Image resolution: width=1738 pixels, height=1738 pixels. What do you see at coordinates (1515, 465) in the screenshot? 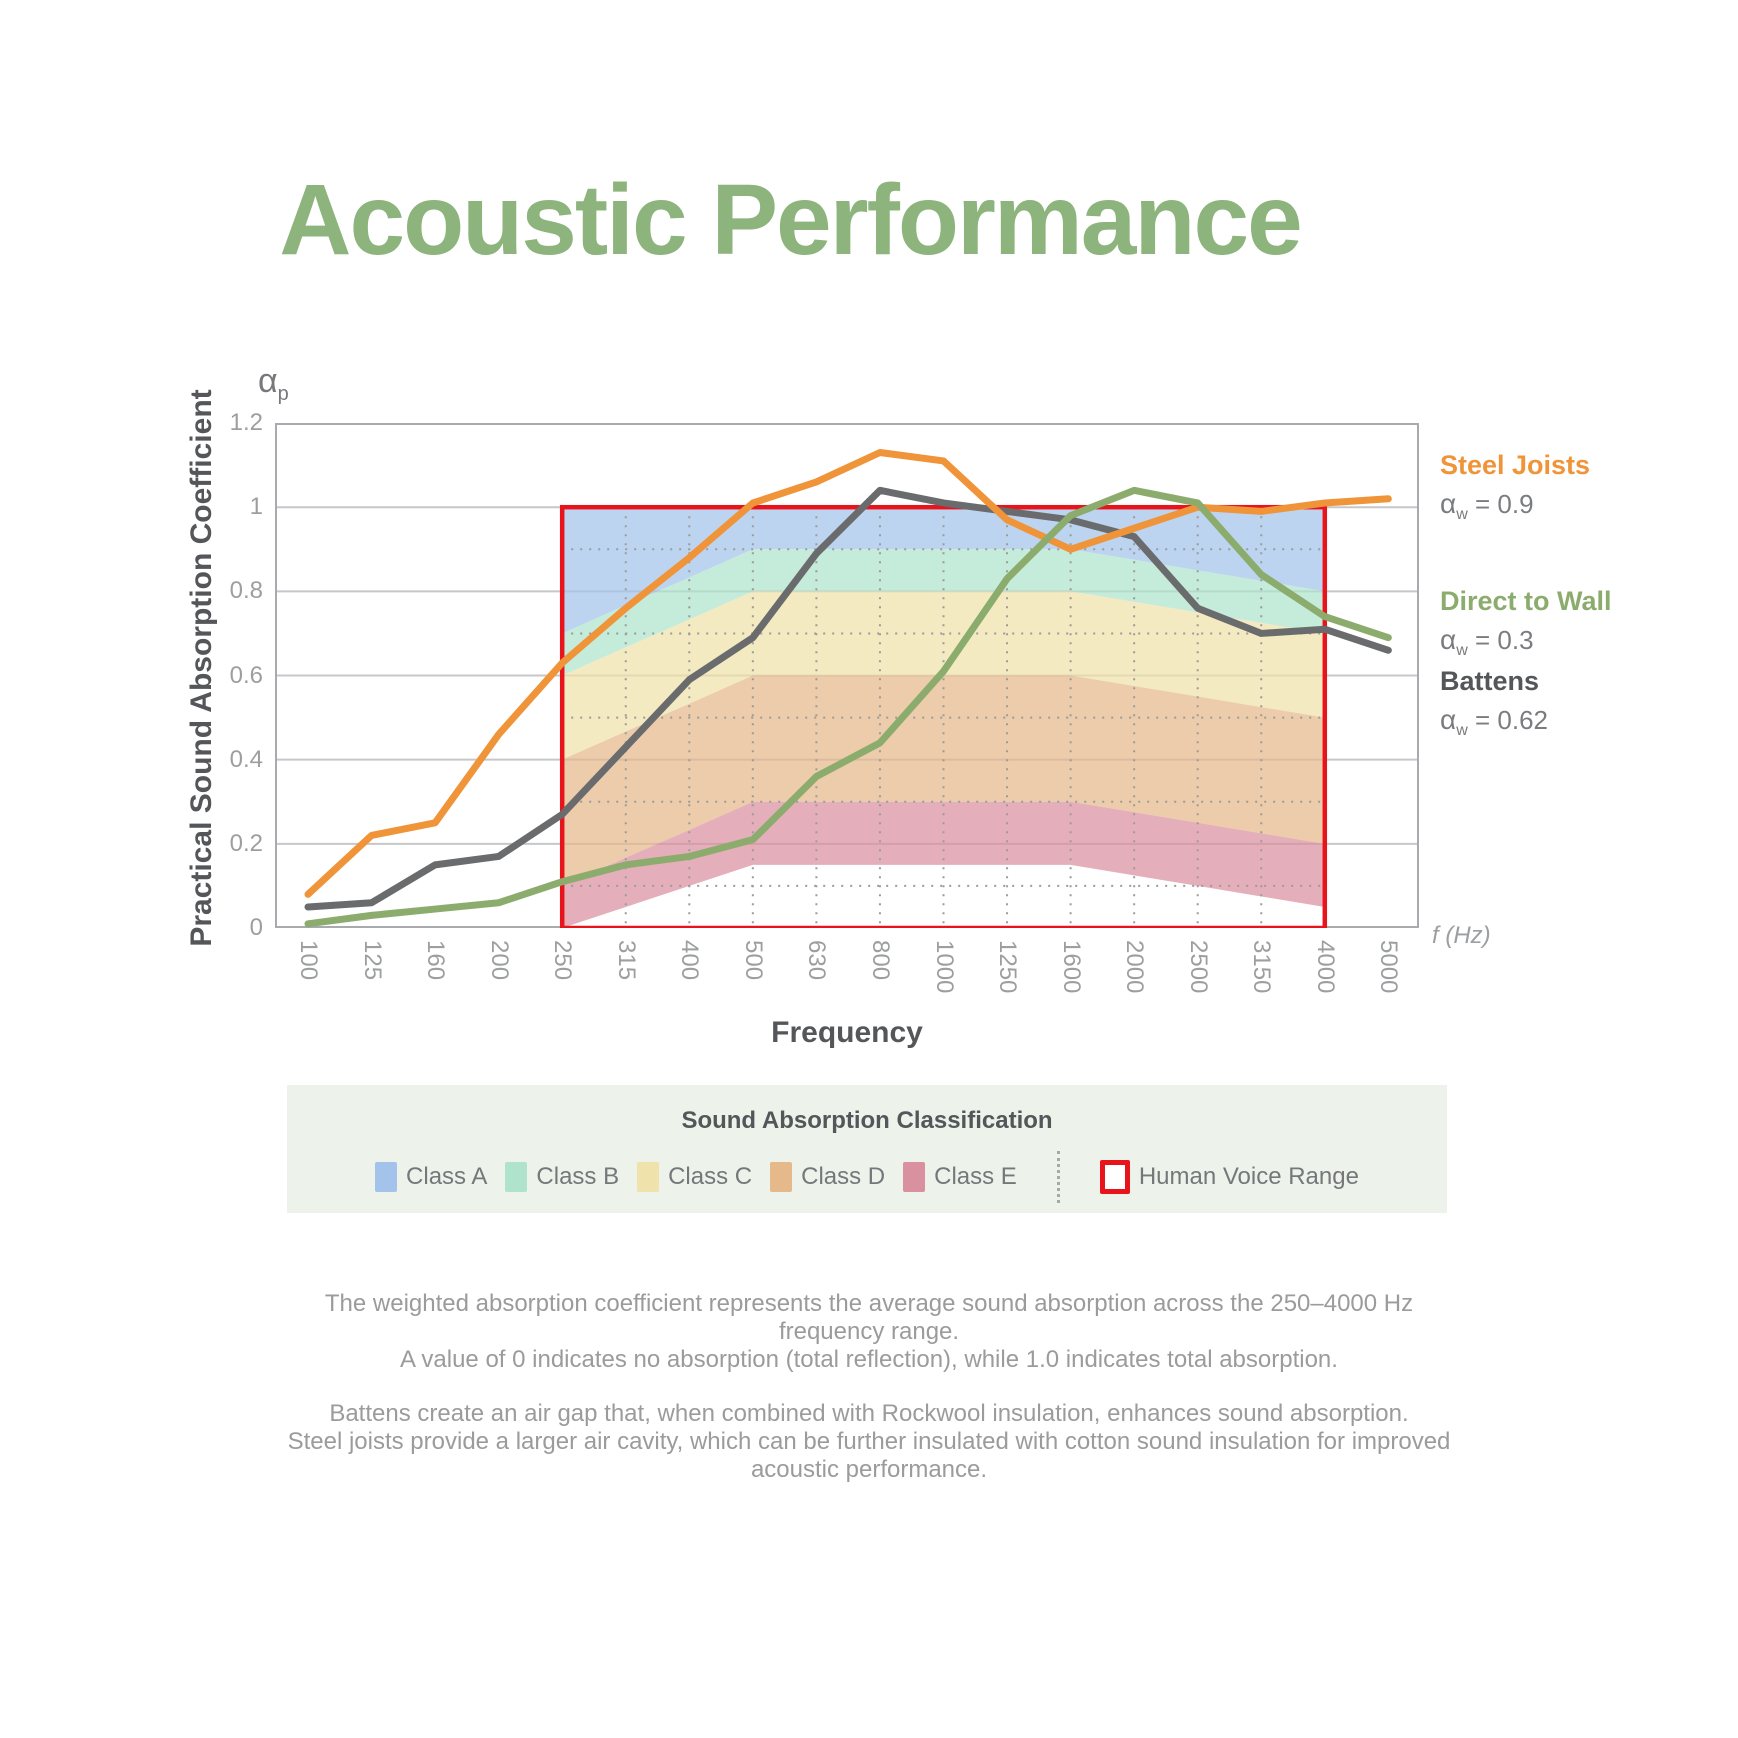
I see `series-name: Steel Joists` at bounding box center [1515, 465].